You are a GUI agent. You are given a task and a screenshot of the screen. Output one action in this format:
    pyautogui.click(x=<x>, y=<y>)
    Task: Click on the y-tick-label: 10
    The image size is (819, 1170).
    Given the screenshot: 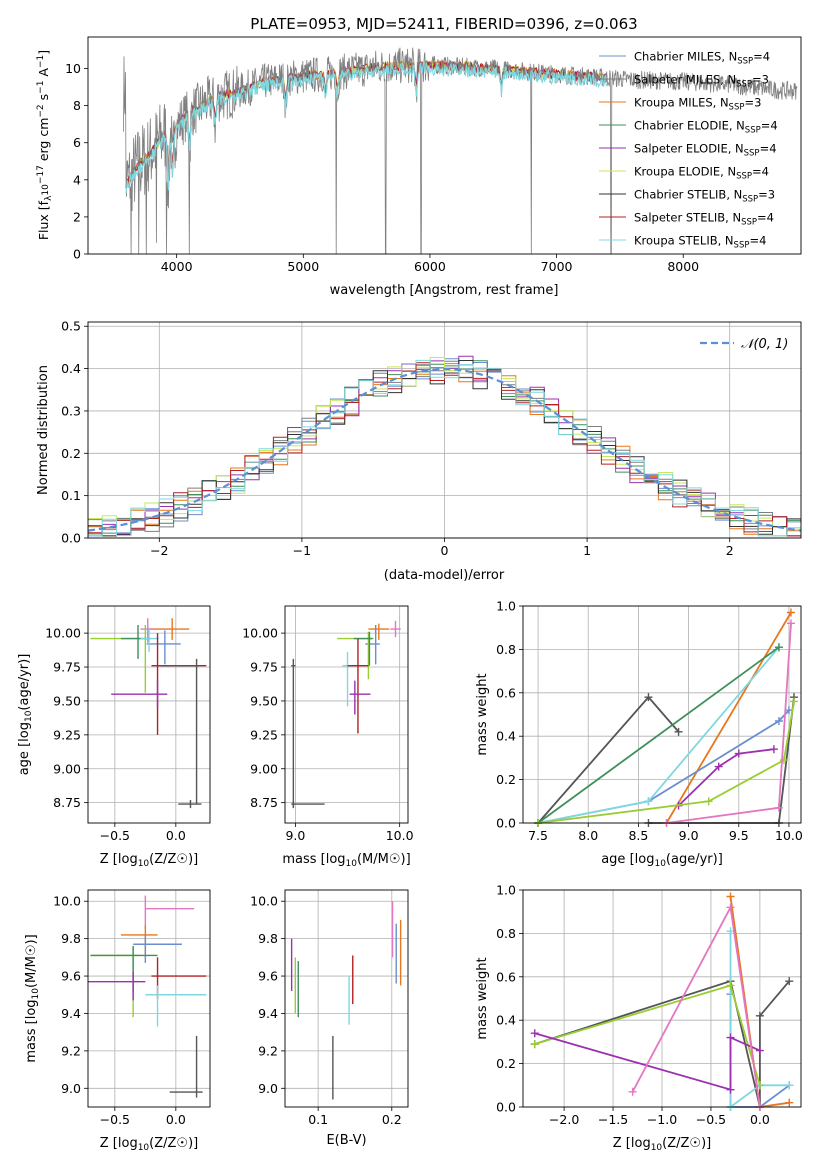 What is the action you would take?
    pyautogui.click(x=73, y=68)
    